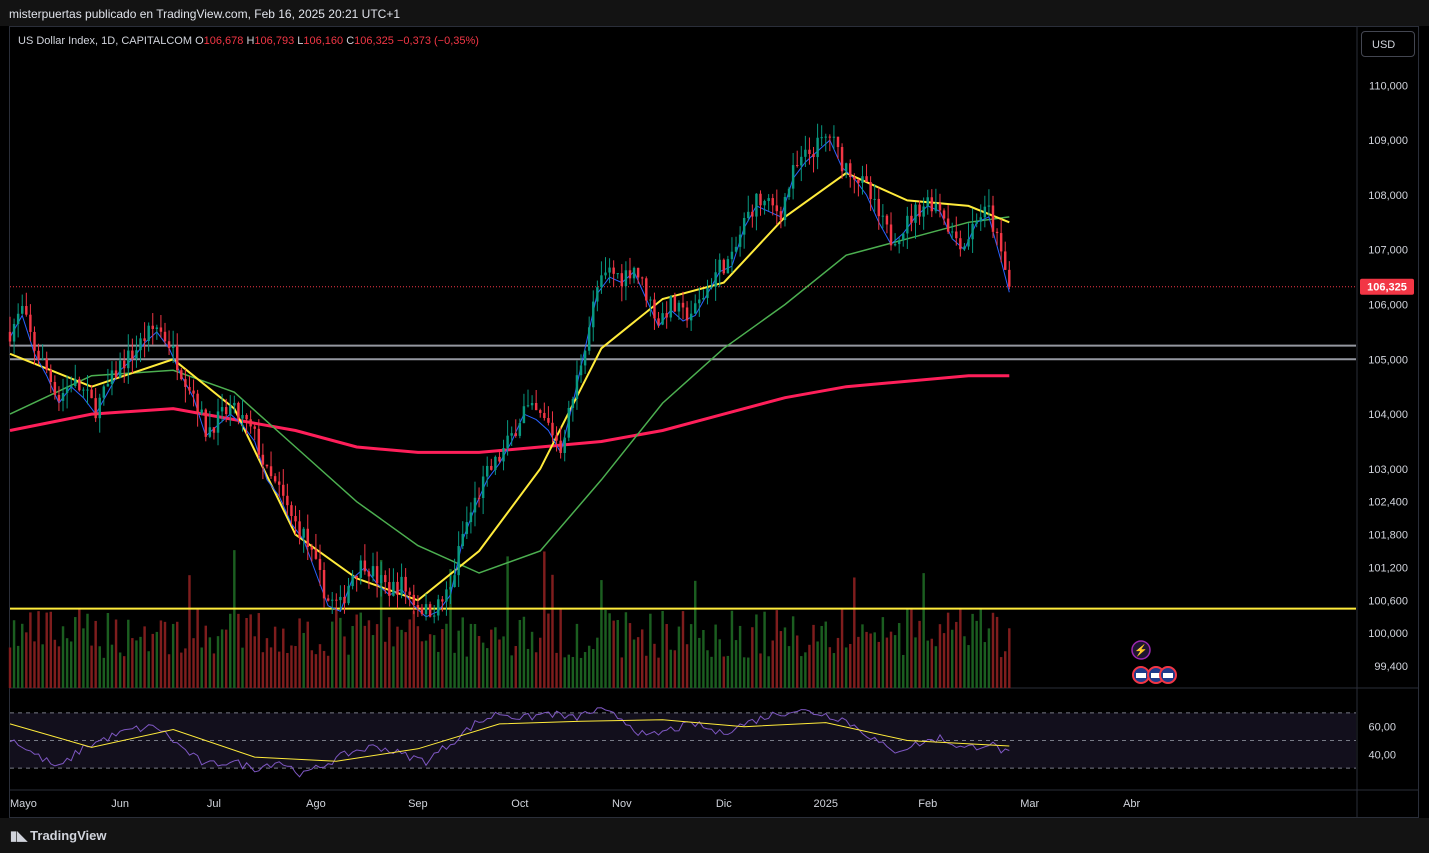  What do you see at coordinates (374, 41) in the screenshot?
I see `close-value: 106,325` at bounding box center [374, 41].